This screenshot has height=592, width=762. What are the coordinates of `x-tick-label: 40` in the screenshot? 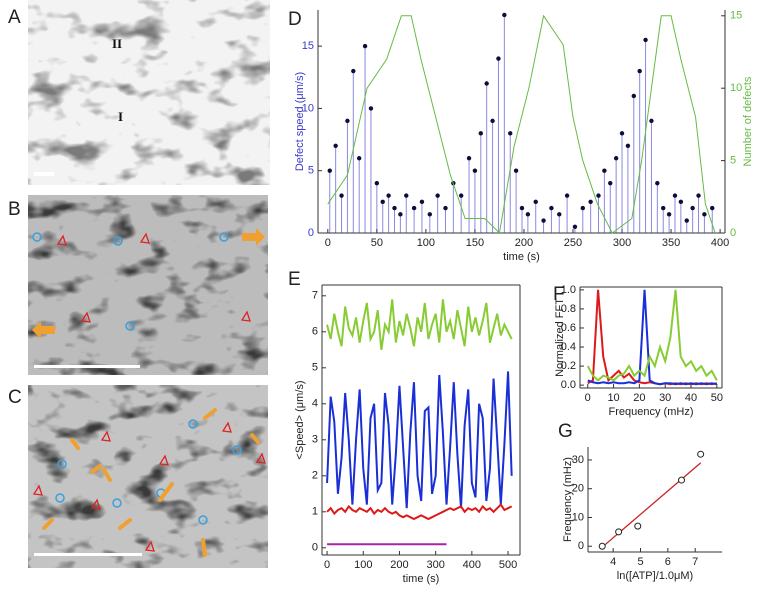 It's located at (691, 398).